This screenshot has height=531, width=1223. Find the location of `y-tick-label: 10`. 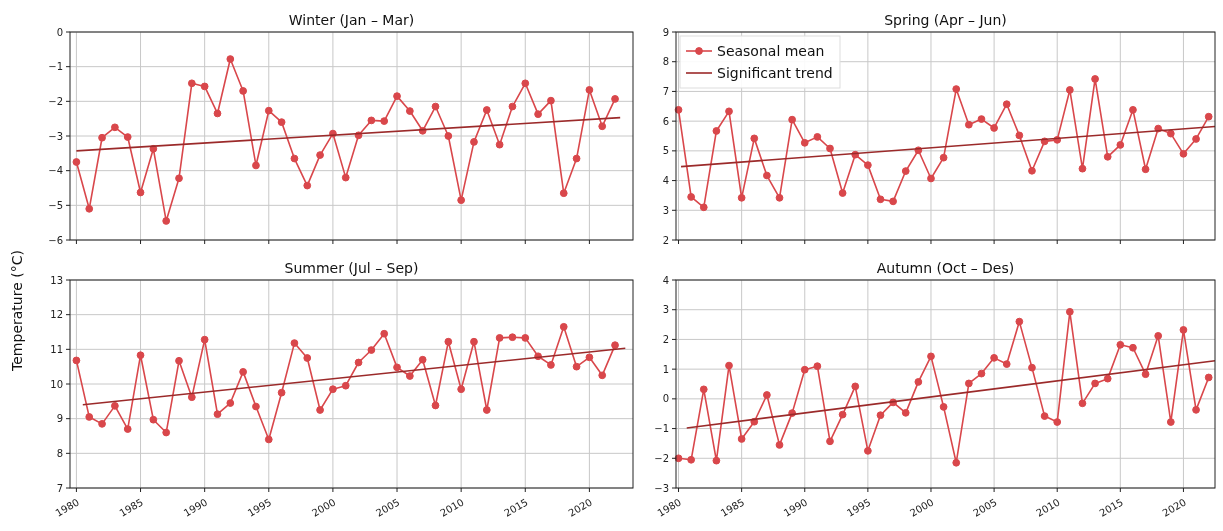

y-tick-label: 10 is located at coordinates (56, 384).